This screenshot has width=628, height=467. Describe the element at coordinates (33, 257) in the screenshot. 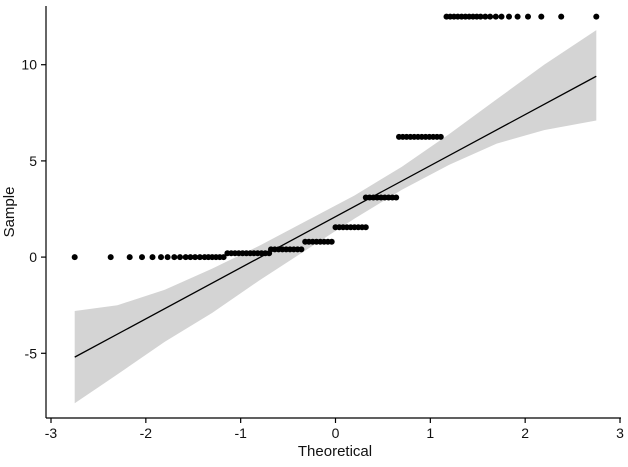

I see `y-tick-label: 0` at that location.